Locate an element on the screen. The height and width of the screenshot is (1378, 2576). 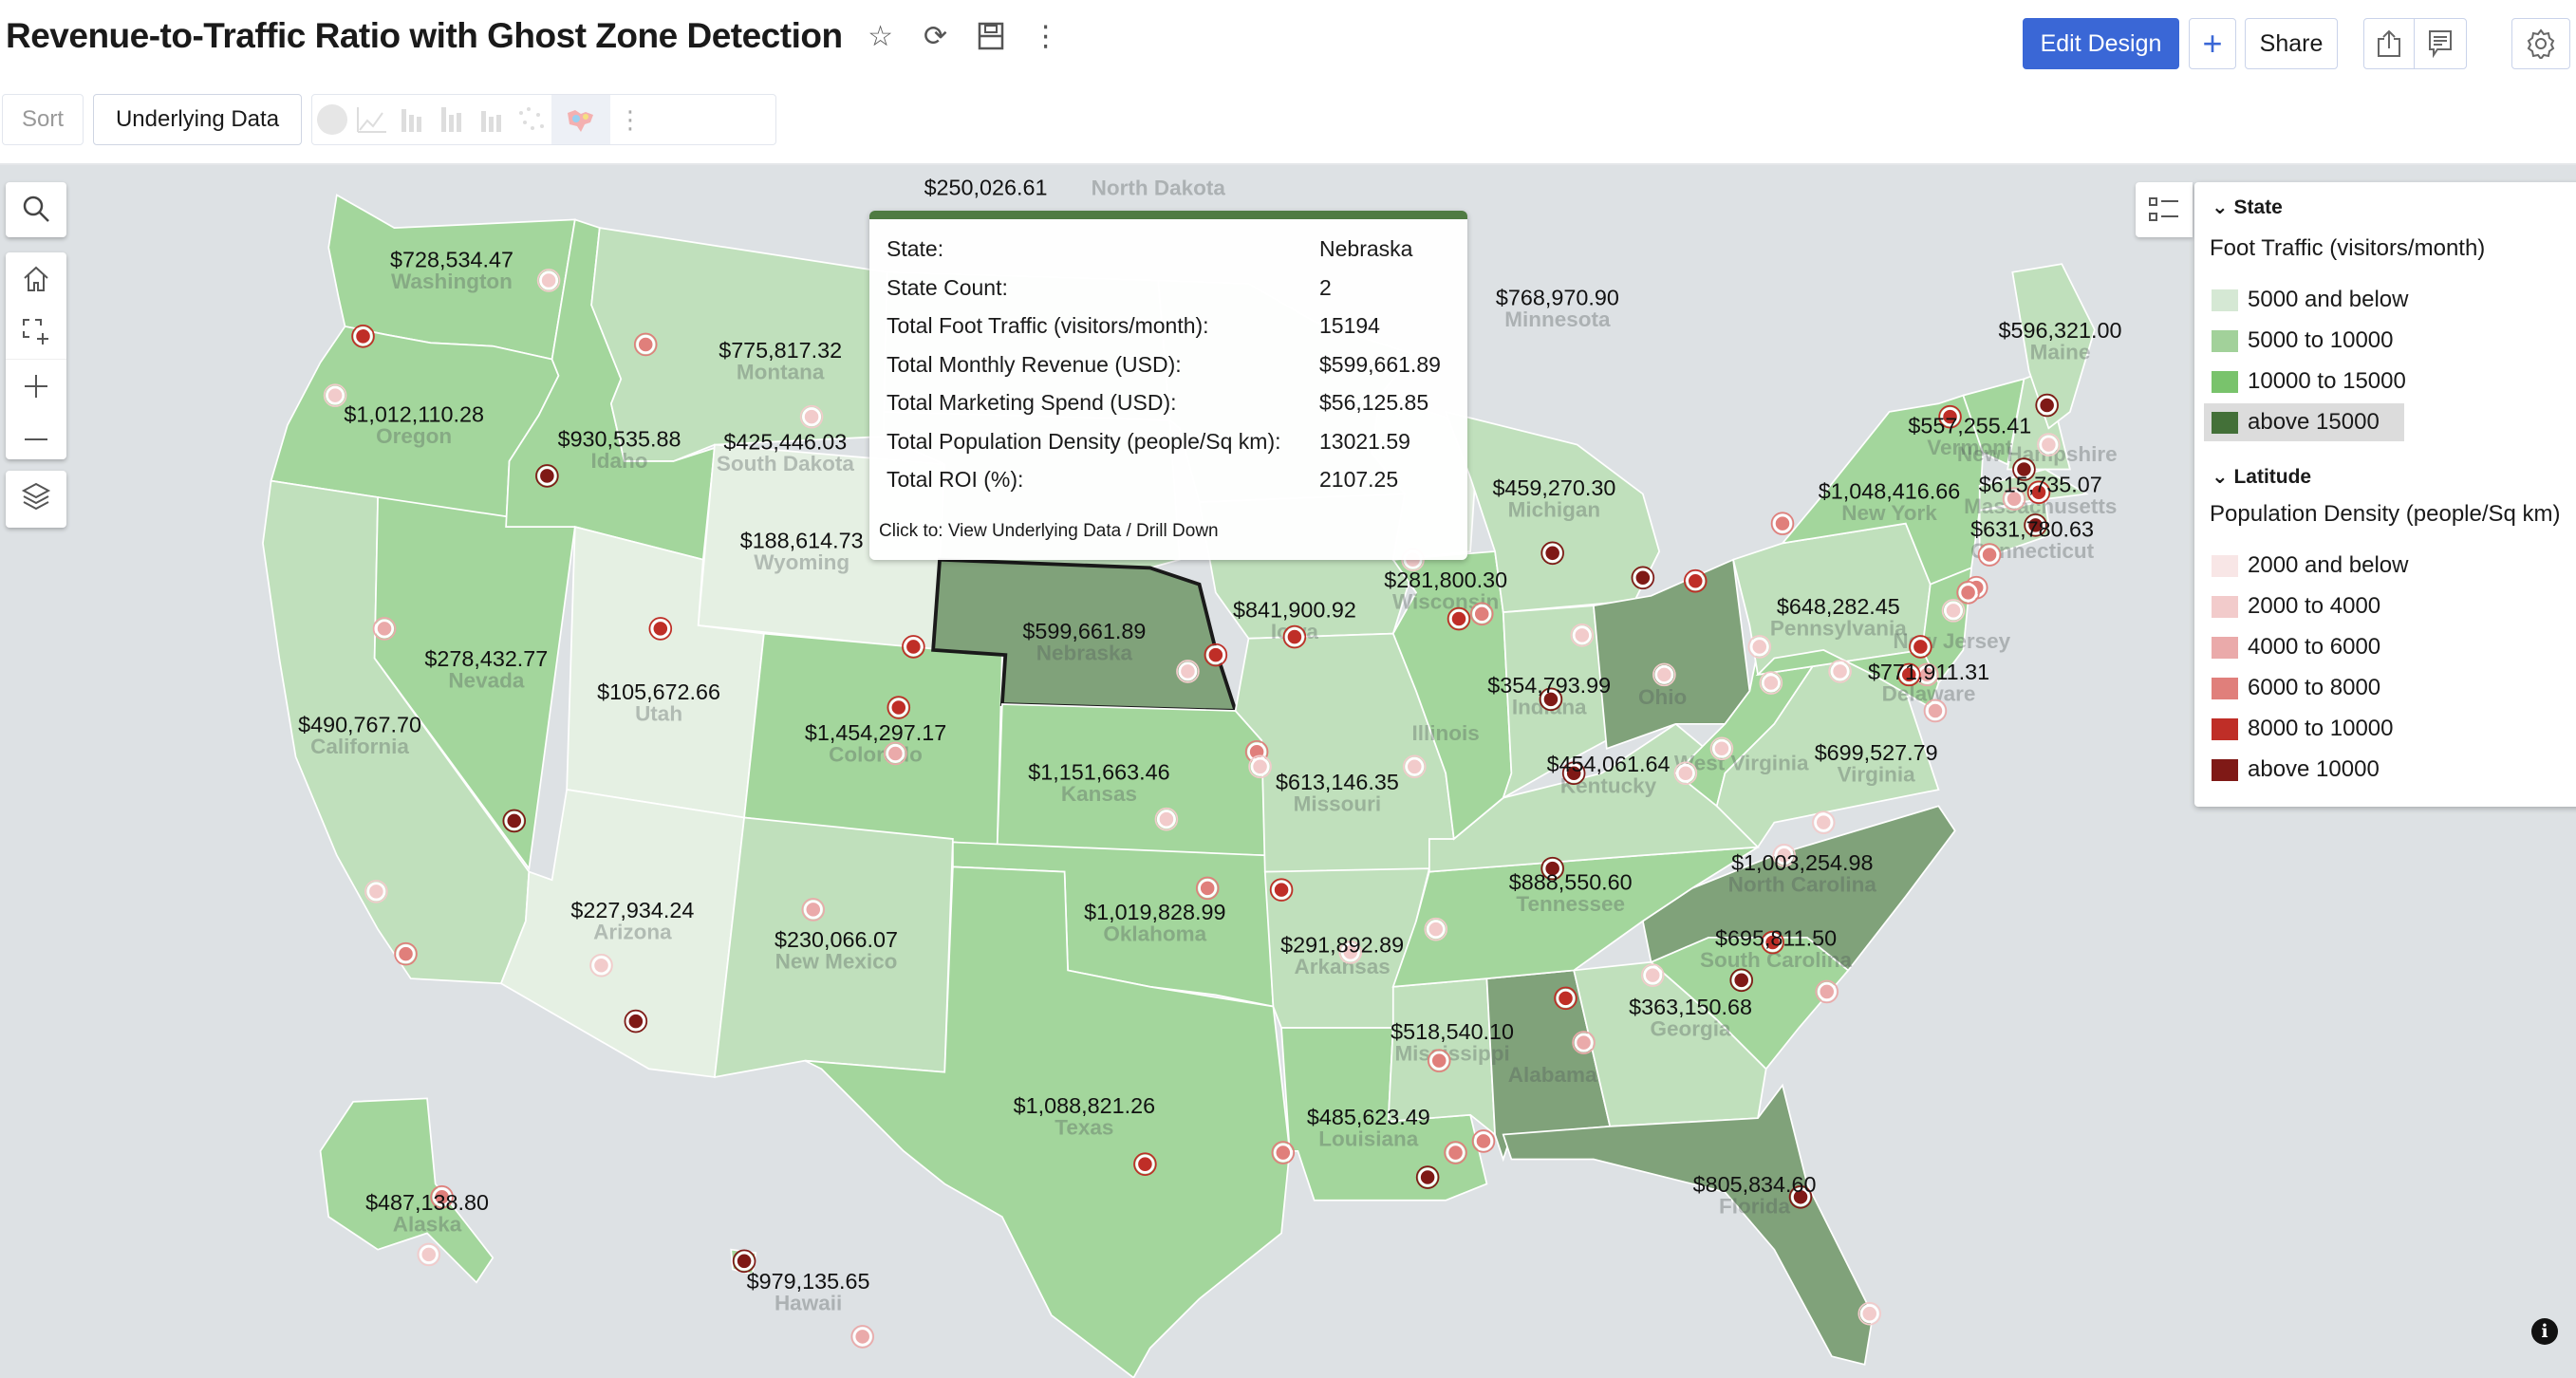
export-button is located at coordinates (2389, 43).